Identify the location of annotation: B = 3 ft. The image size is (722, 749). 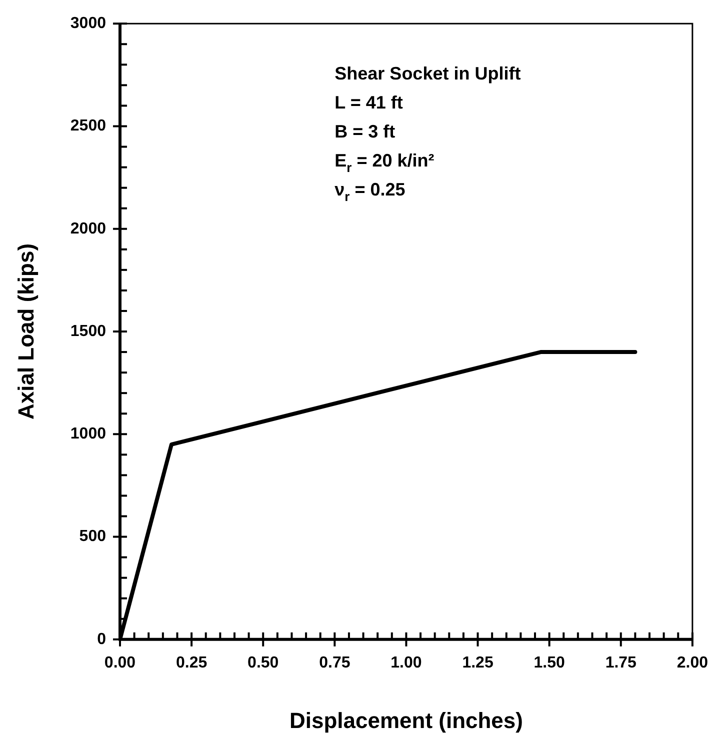
(365, 132).